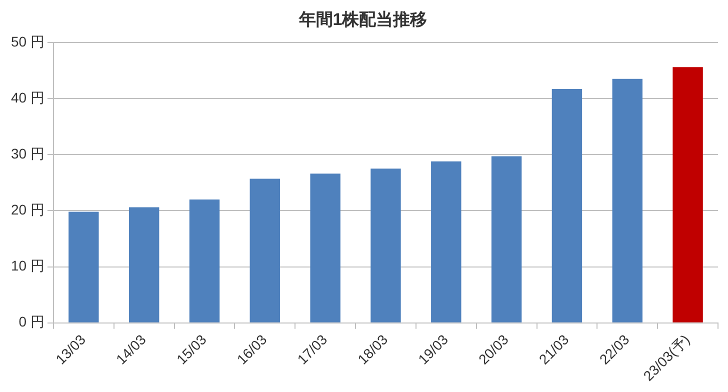 The width and height of the screenshot is (728, 392). What do you see at coordinates (27, 97) in the screenshot?
I see `y-tick-label: 40 円` at bounding box center [27, 97].